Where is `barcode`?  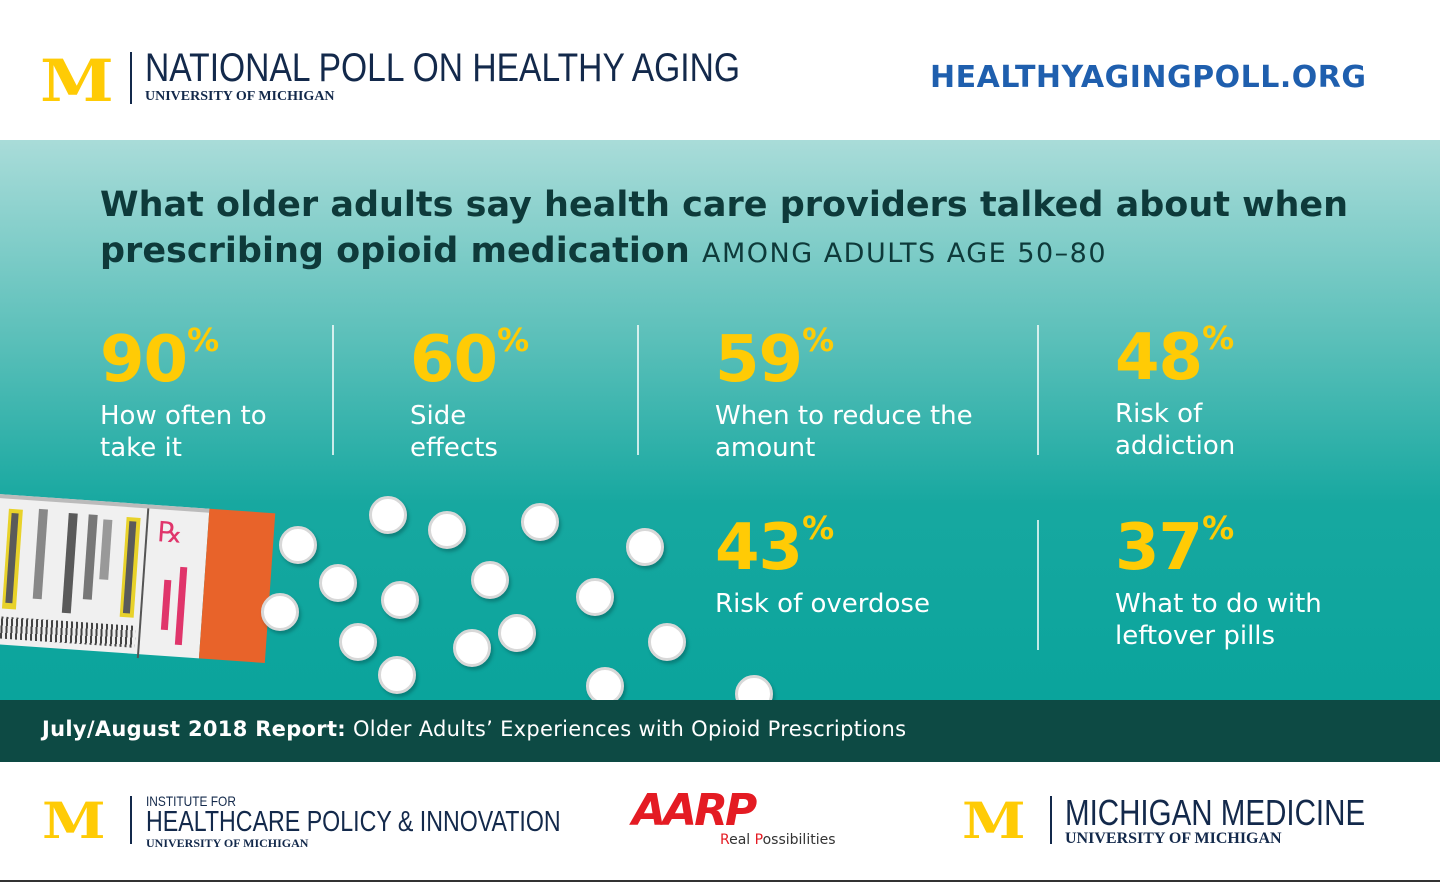
barcode is located at coordinates (68, 631).